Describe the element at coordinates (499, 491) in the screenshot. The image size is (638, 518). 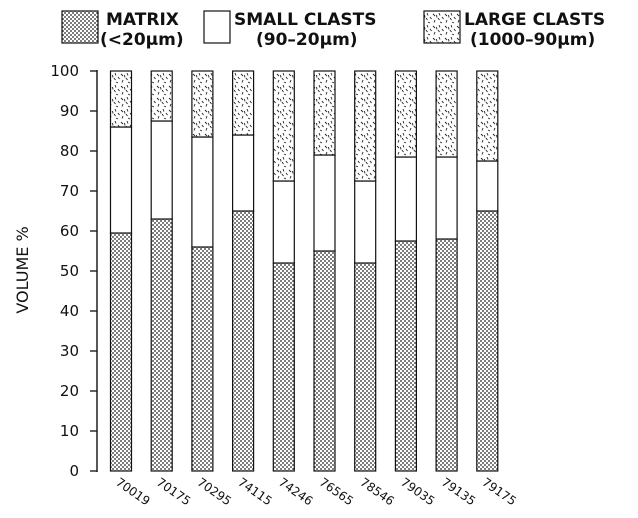
I see `category-label: 79175` at that location.